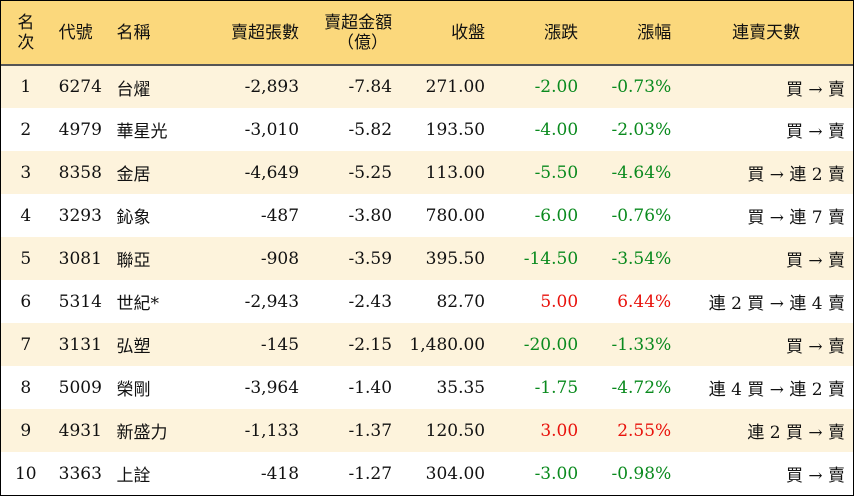  I want to click on net-sell-amount-cell: -7.84, so click(370, 87).